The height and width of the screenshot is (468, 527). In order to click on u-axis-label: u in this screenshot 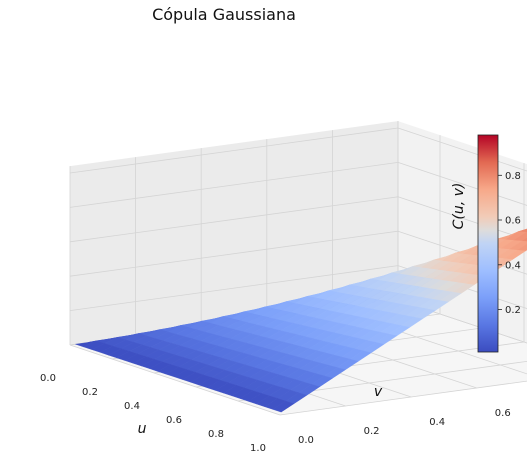, I will do `click(142, 429)`.